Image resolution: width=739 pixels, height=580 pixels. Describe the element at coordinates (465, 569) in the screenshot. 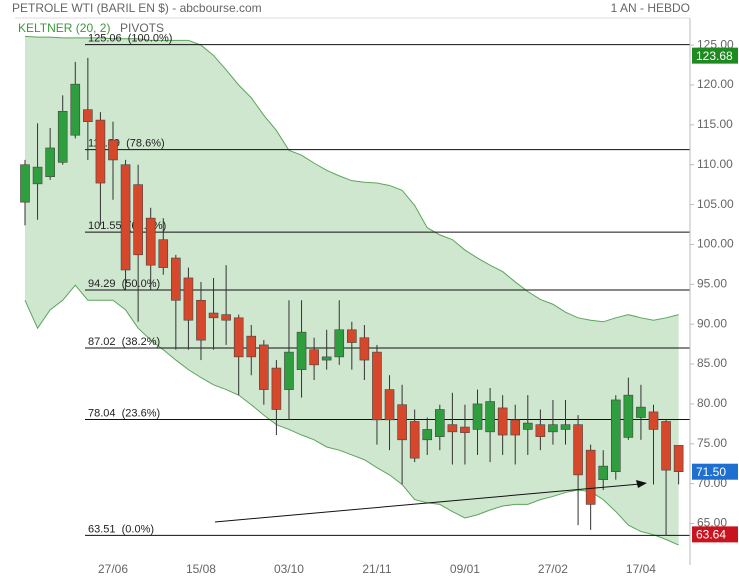

I see `x-tick-label: 09/01` at that location.